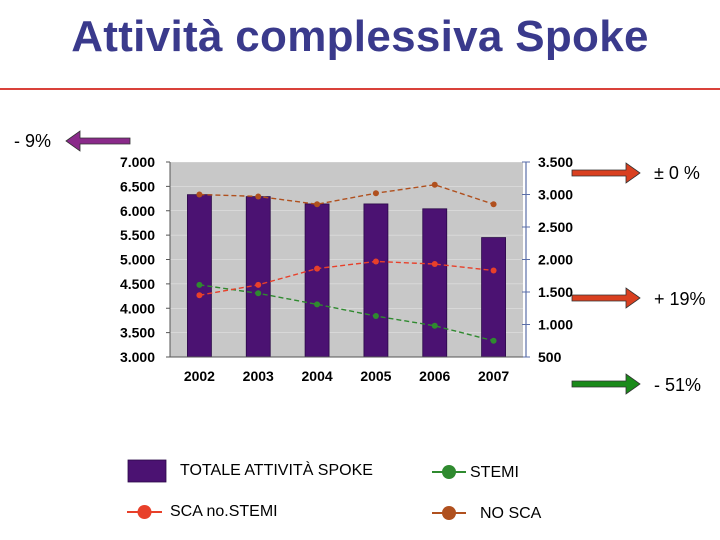  Describe the element at coordinates (360, 36) in the screenshot. I see `page-title: Attività complessiva Spoke` at that location.